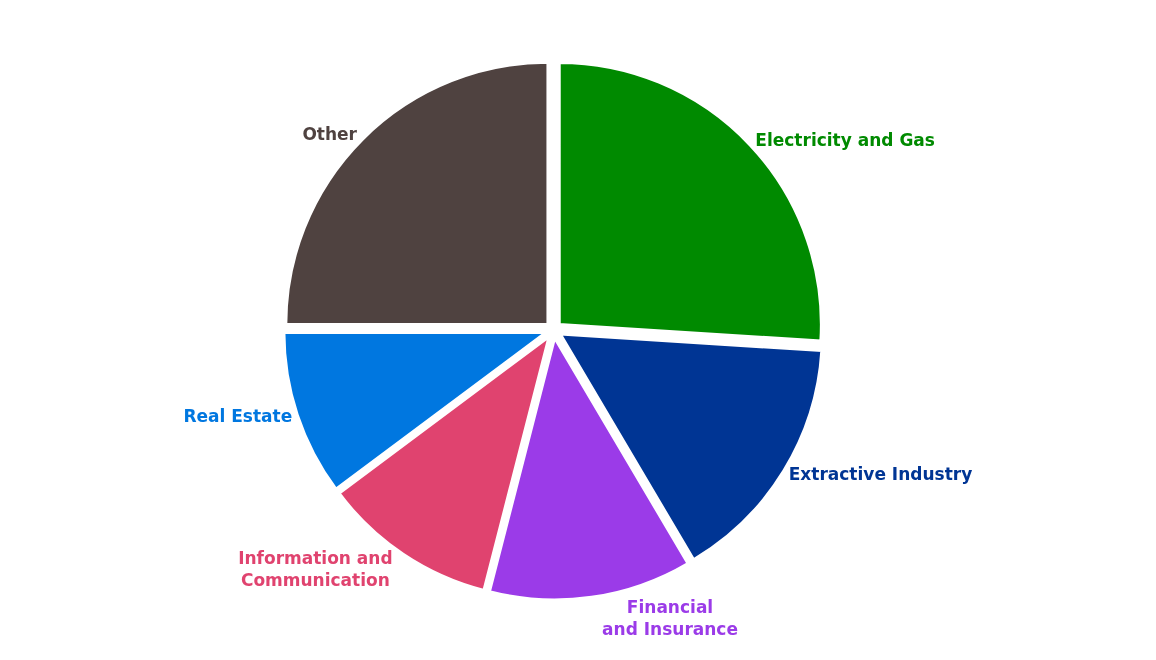 This screenshot has width=1156, height=660. What do you see at coordinates (880, 473) in the screenshot?
I see `slice-label: Extractive Industry` at bounding box center [880, 473].